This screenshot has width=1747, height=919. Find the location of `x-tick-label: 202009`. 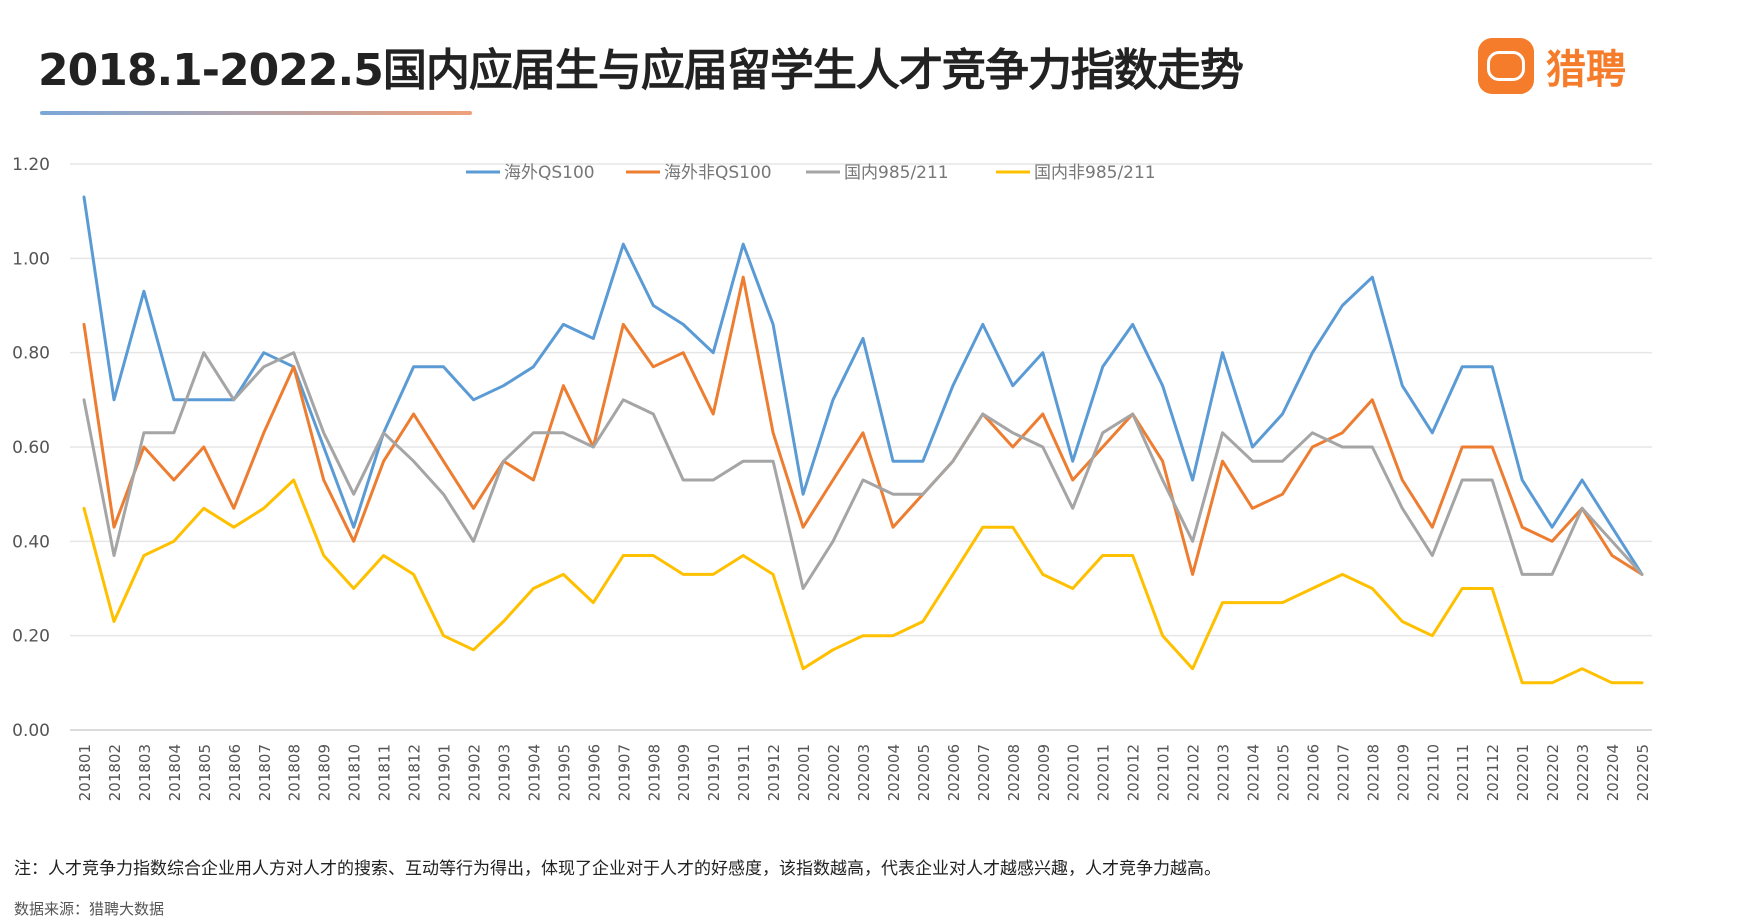

x-tick-label: 202009 is located at coordinates (1044, 772).